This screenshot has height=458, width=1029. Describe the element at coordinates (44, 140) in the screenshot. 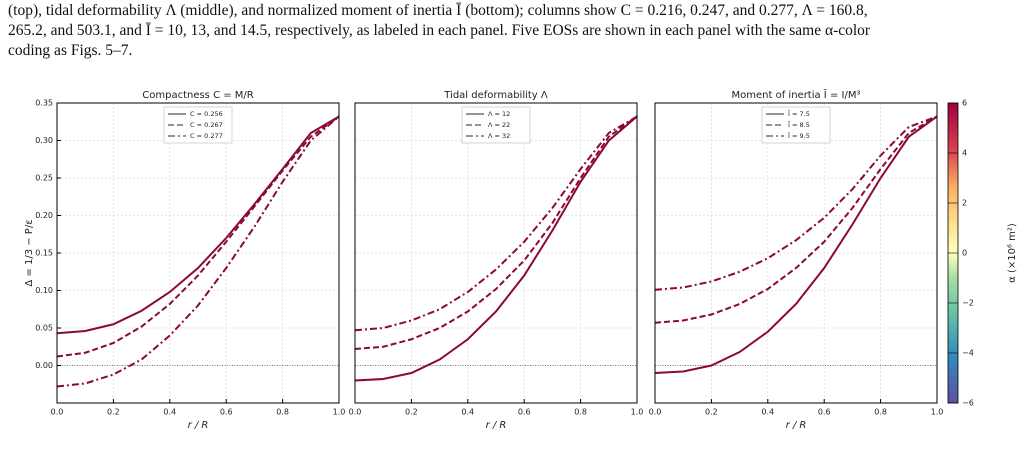

I see `y-tick-label: 0.30` at that location.